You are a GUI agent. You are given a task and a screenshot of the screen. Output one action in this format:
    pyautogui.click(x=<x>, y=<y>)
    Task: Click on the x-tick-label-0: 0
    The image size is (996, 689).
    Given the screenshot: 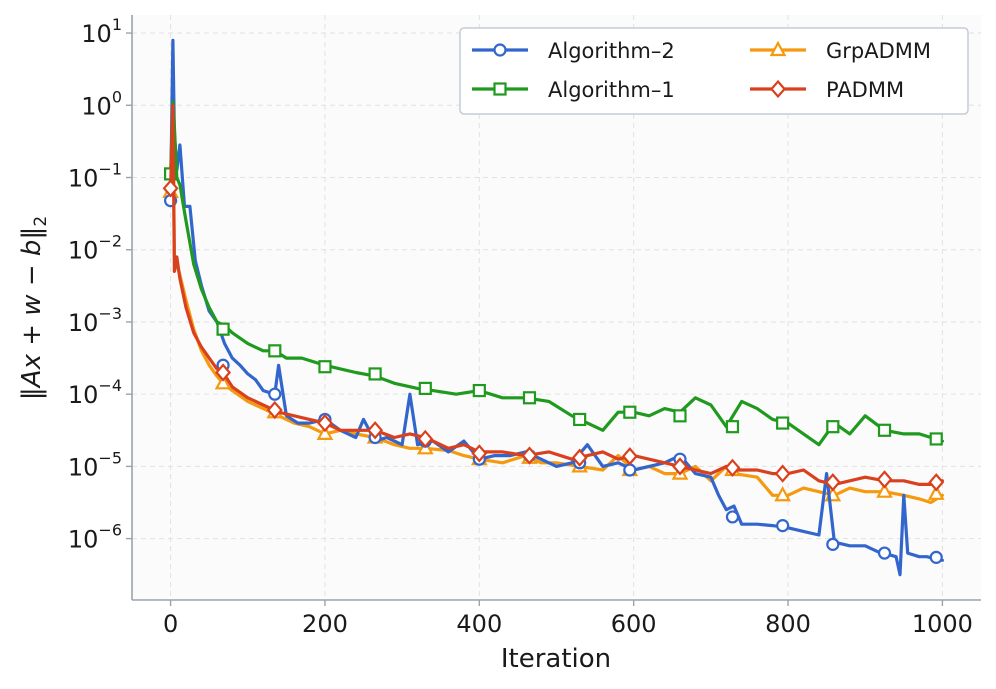 What is the action you would take?
    pyautogui.click(x=170, y=624)
    